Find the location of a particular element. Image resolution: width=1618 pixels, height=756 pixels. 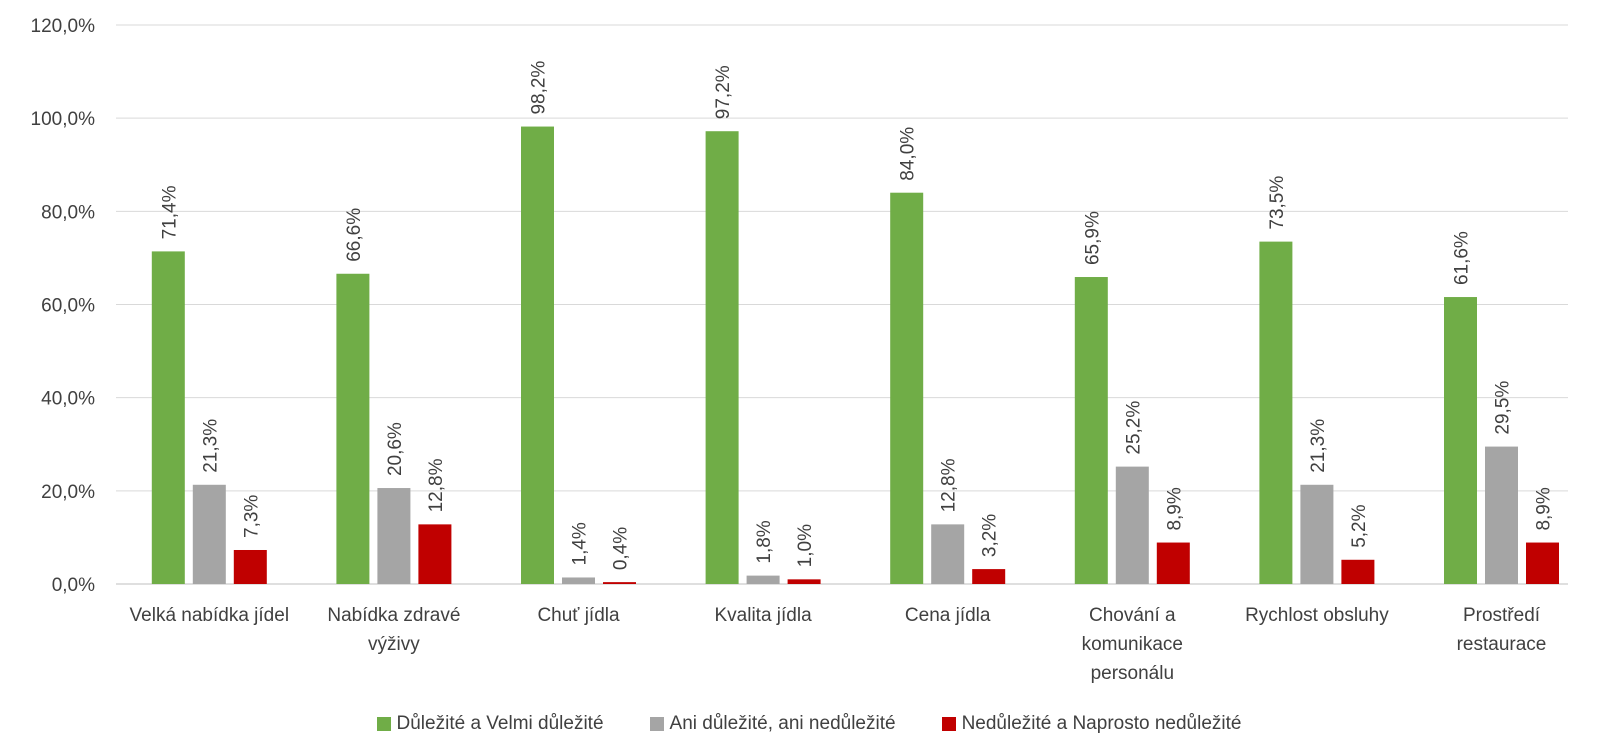

legend-item: Ani důležité, ani nedůležité is located at coordinates (772, 724).